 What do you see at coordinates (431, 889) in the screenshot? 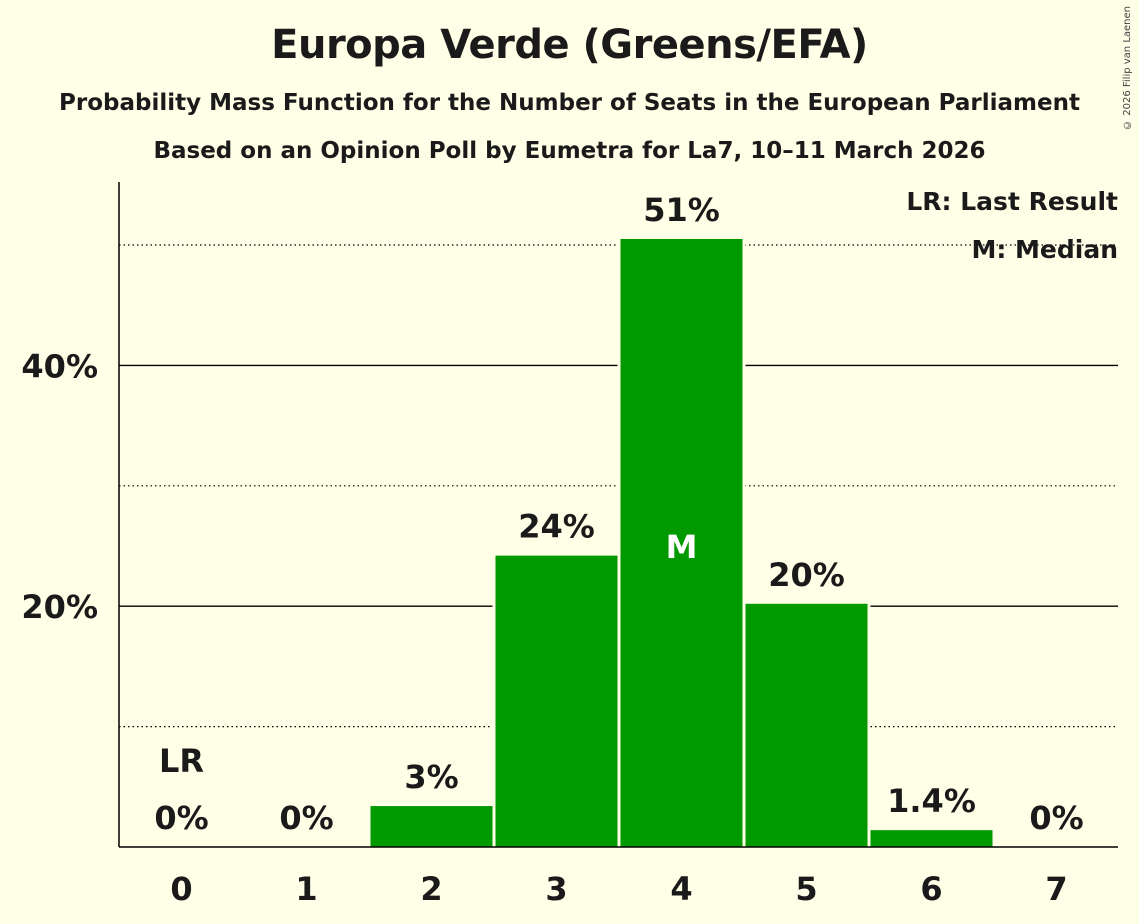
I see `x-tick-label: 2` at bounding box center [431, 889].